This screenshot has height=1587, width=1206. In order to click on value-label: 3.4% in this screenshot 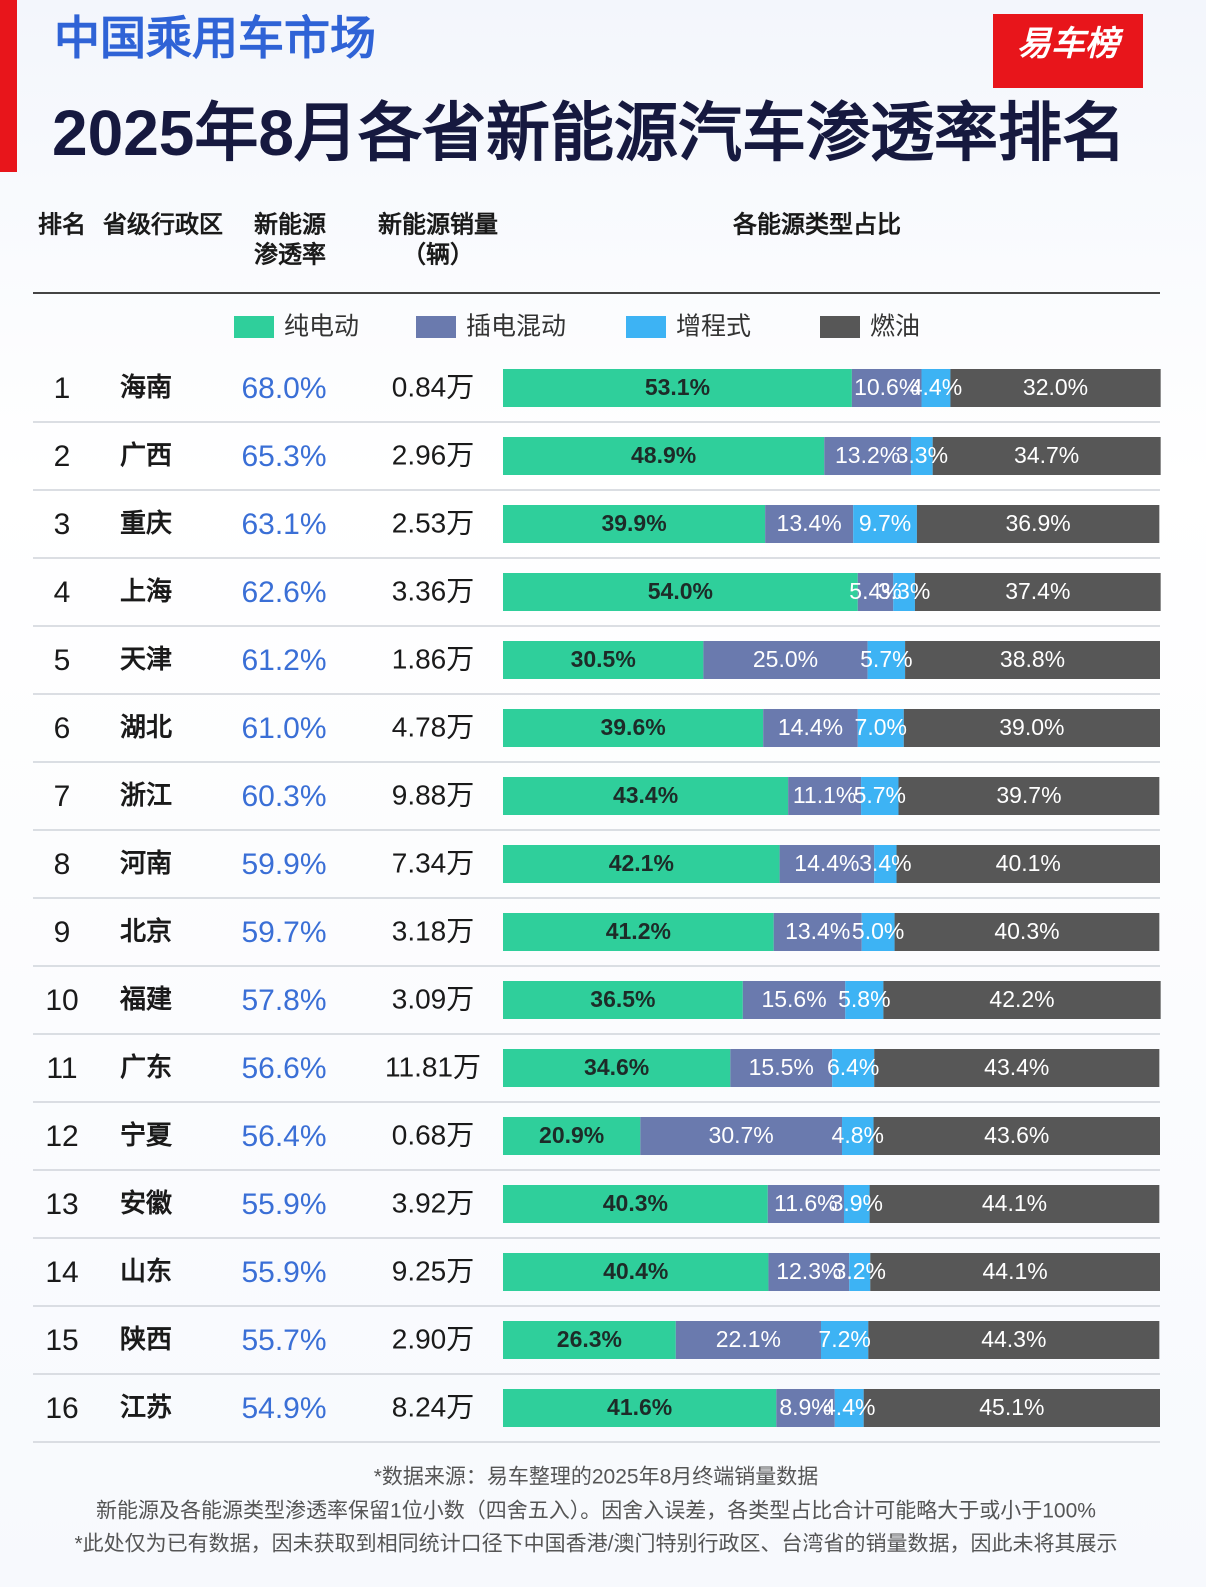, I will do `click(885, 863)`.